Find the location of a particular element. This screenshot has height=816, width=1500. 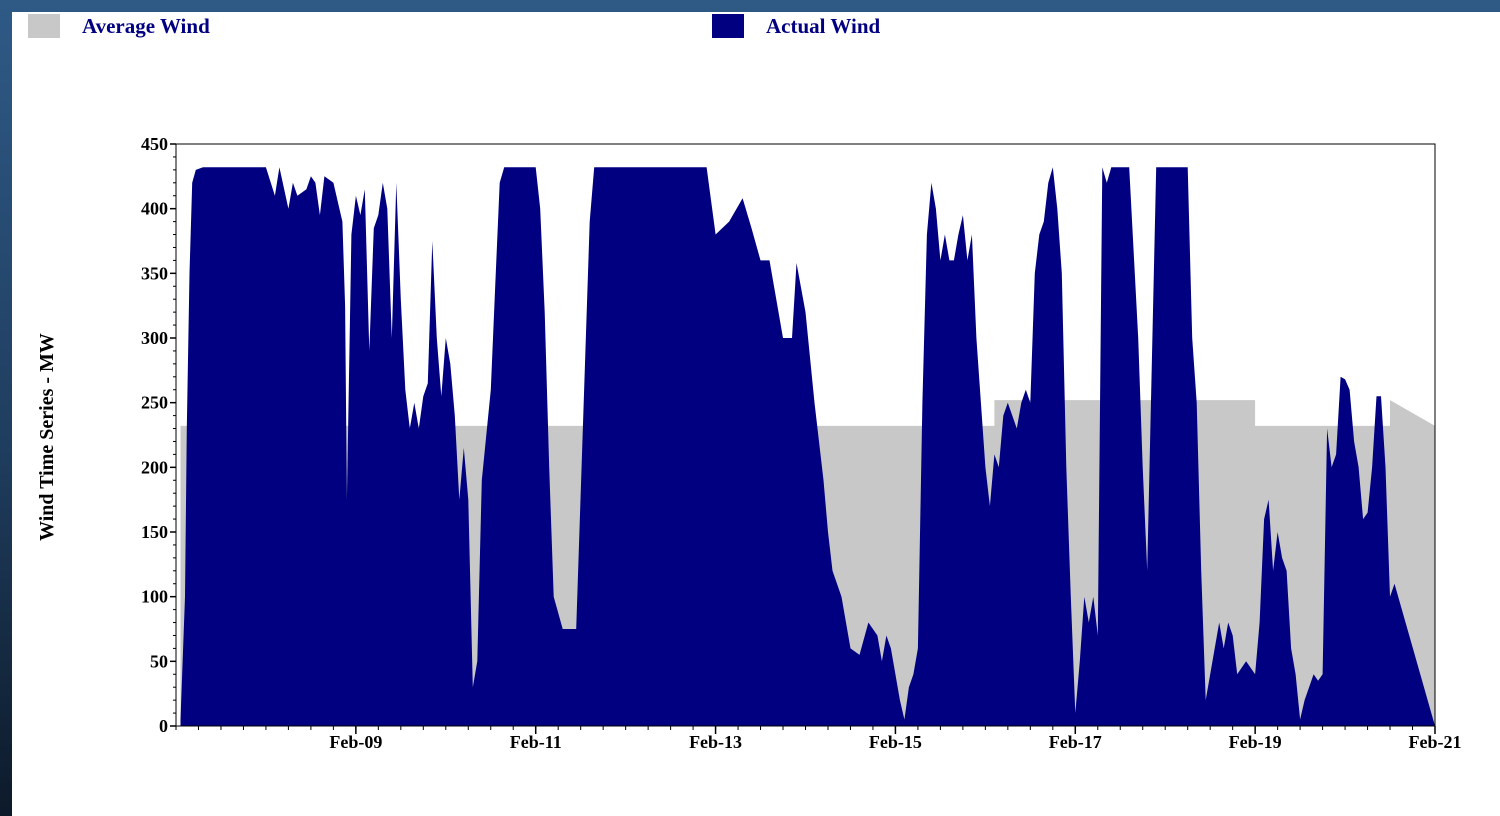

y-tick-label-350: 350 is located at coordinates (154, 273).